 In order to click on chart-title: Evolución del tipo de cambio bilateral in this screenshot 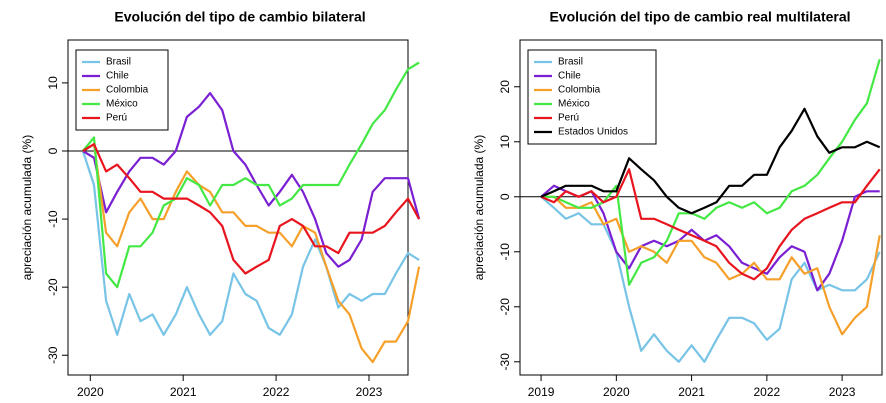, I will do `click(239, 17)`.